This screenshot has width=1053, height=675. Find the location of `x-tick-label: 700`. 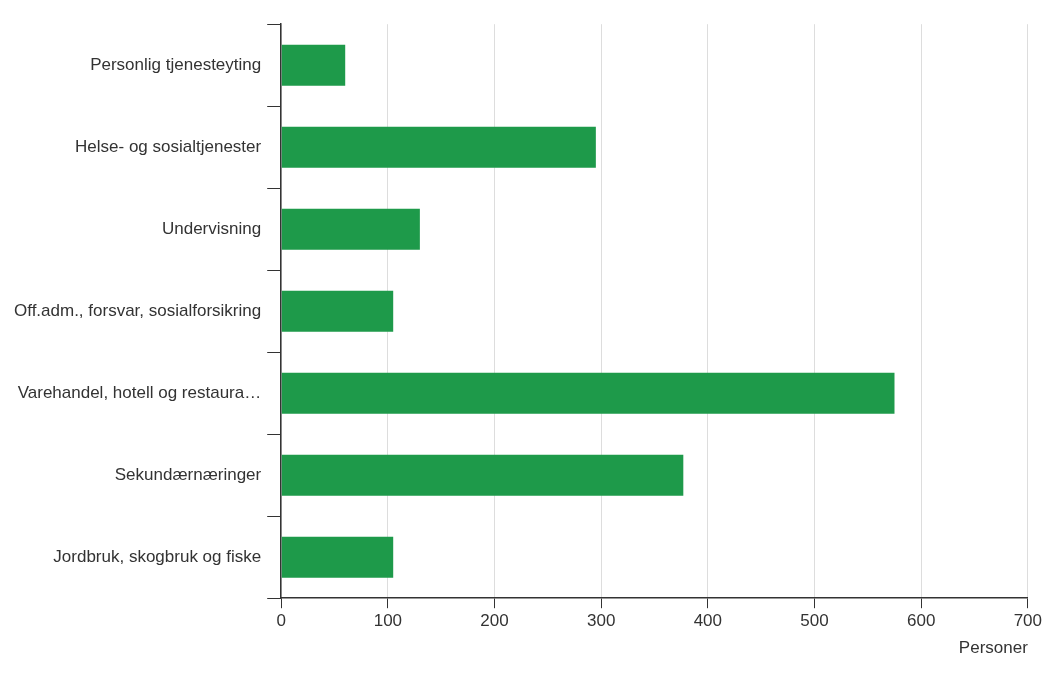

x-tick-label: 700 is located at coordinates (1028, 621).